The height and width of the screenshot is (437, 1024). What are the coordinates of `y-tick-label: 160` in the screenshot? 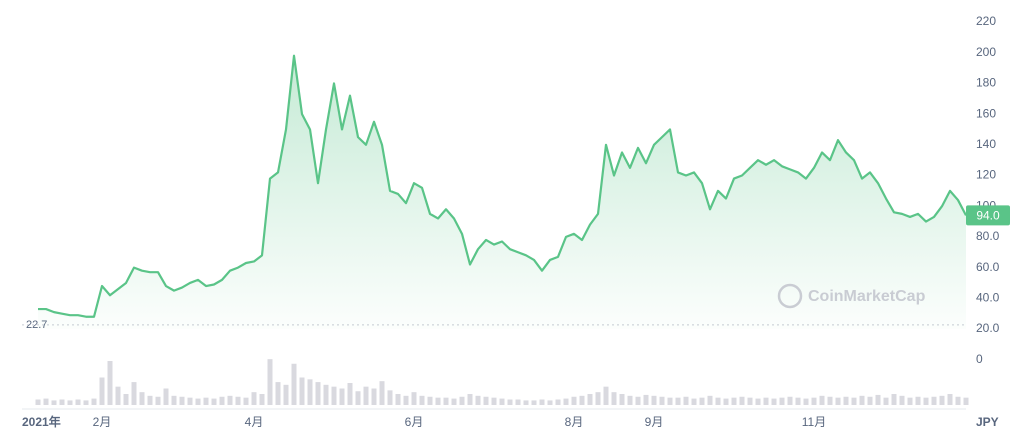 It's located at (986, 113).